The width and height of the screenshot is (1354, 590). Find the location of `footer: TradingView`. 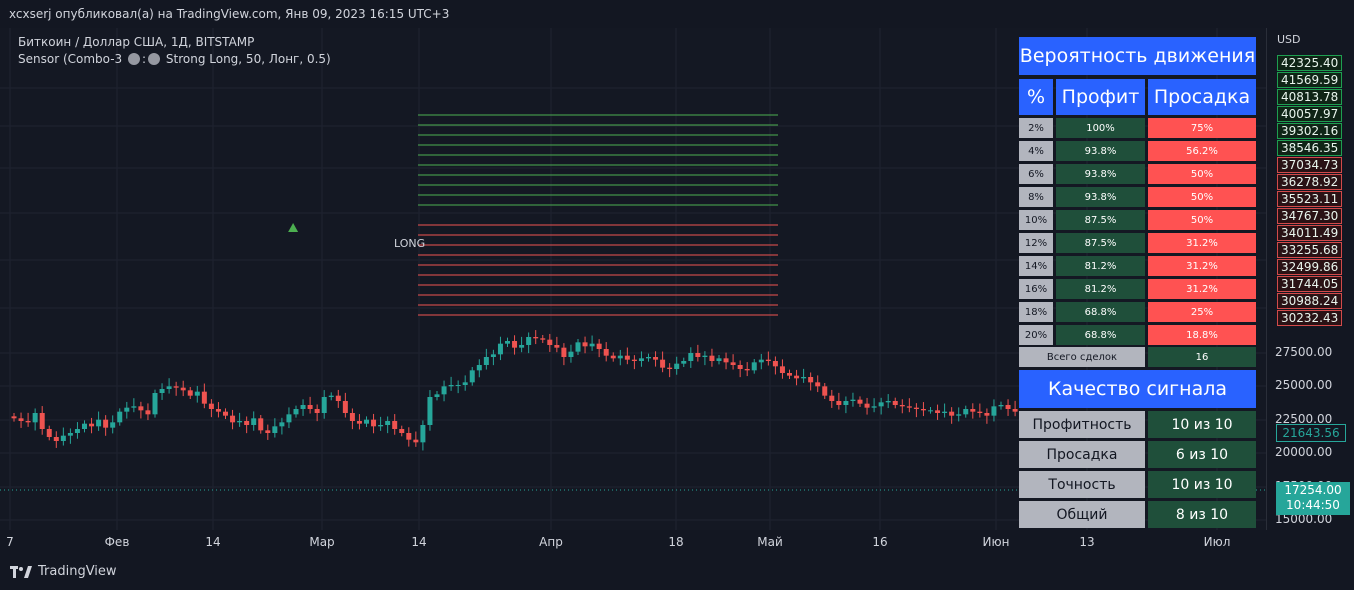

footer: TradingView is located at coordinates (63, 571).